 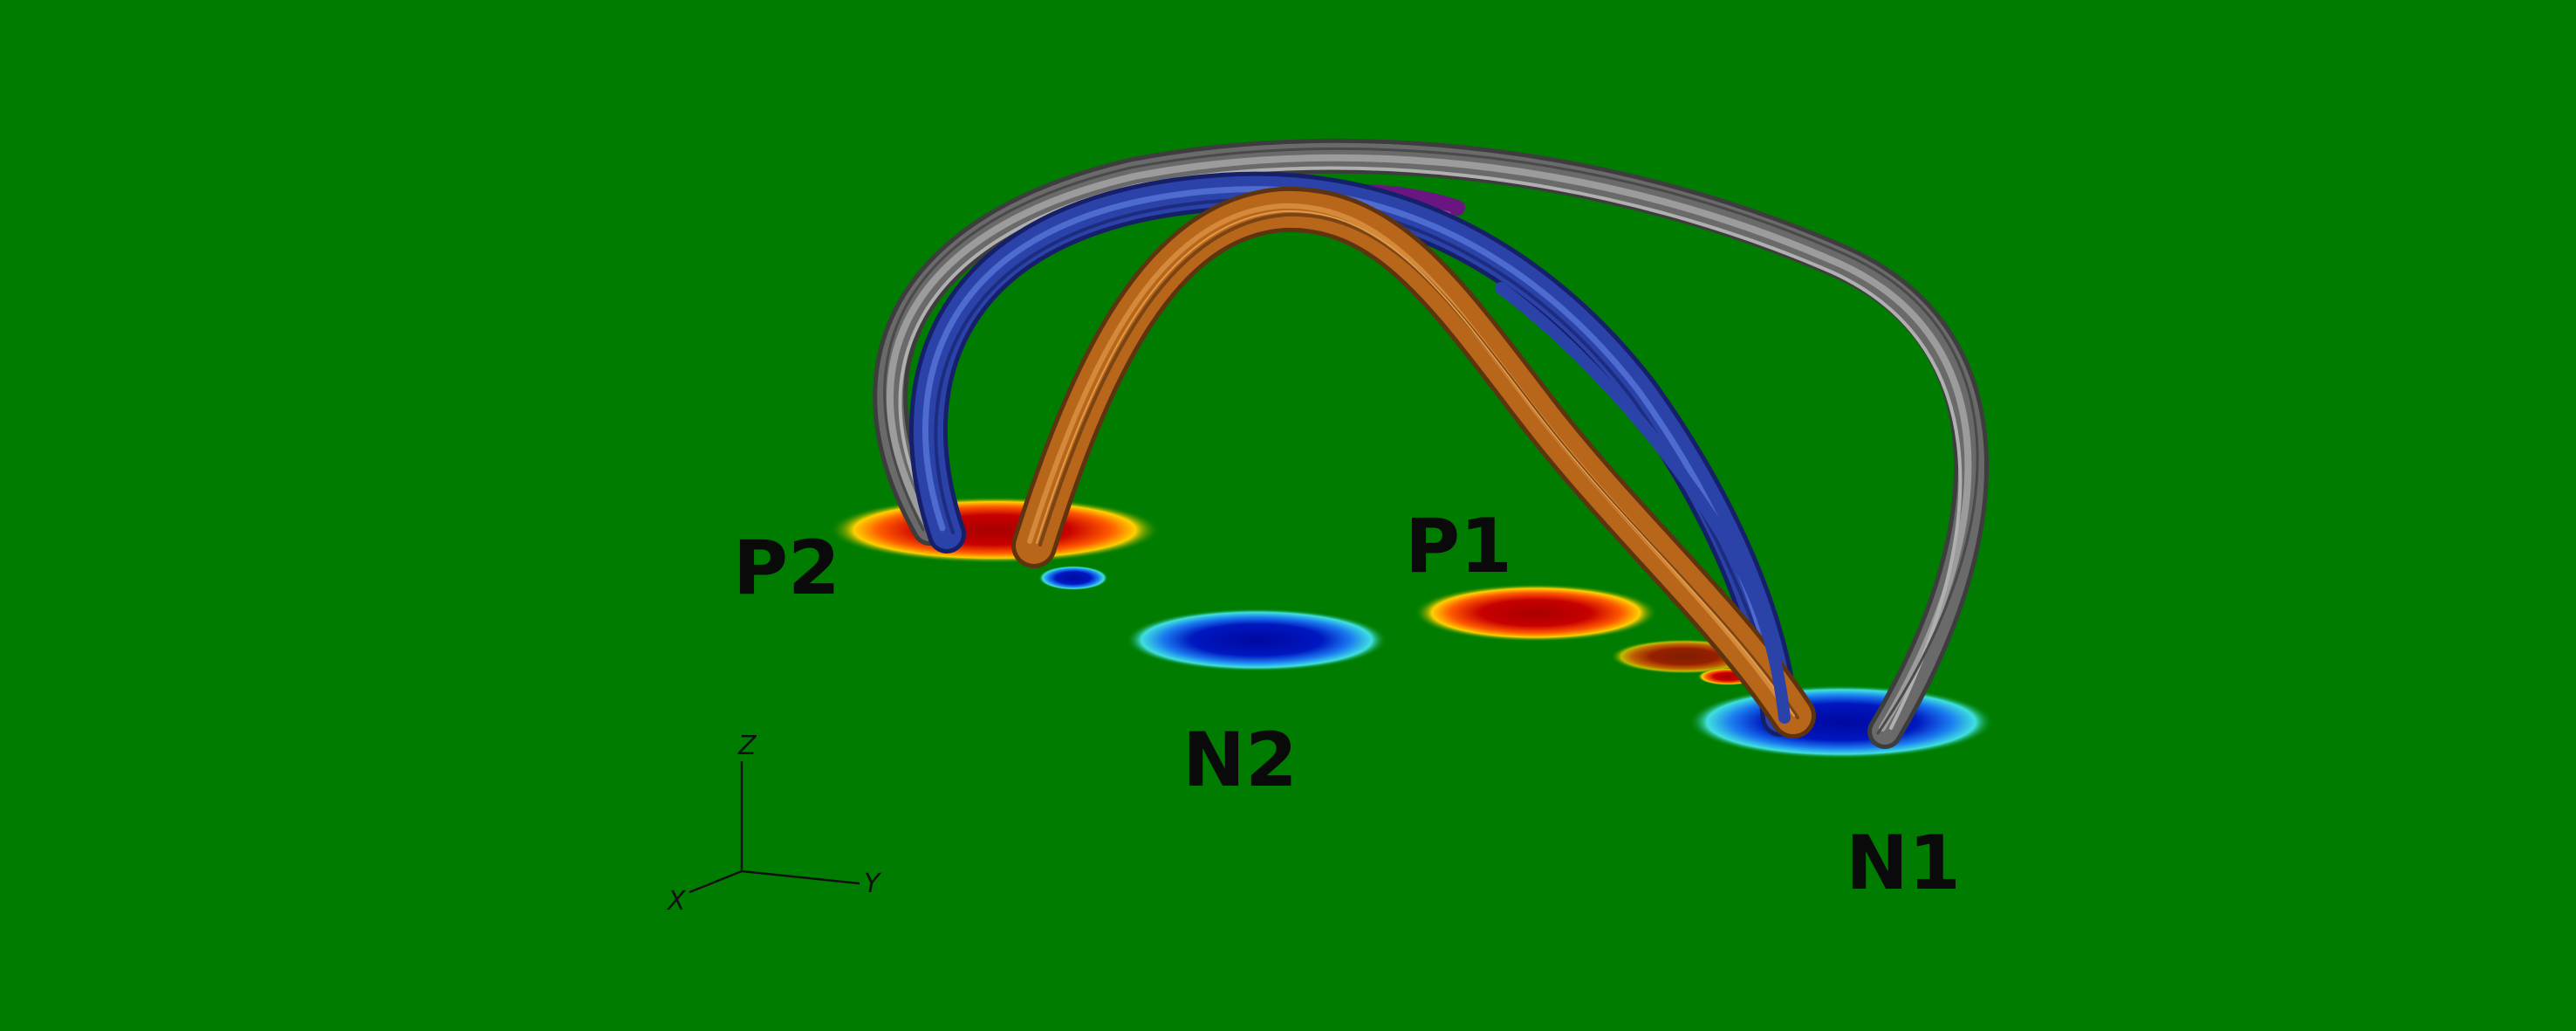 I want to click on label-p1: P1, so click(x=1459, y=547).